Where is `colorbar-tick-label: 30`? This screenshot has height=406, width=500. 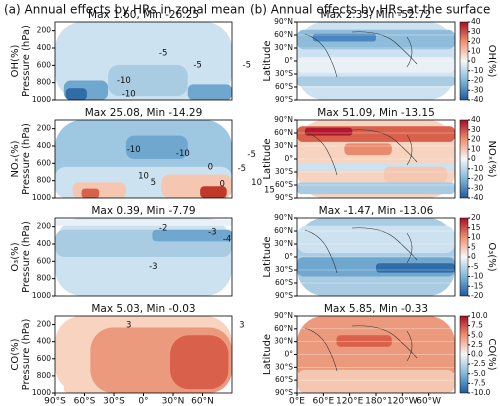
colorbar-tick-label: 30 is located at coordinates (476, 129).